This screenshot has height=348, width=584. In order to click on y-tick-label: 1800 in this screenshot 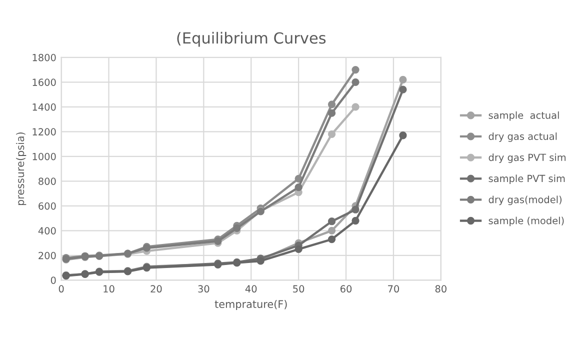, I will do `click(44, 58)`.